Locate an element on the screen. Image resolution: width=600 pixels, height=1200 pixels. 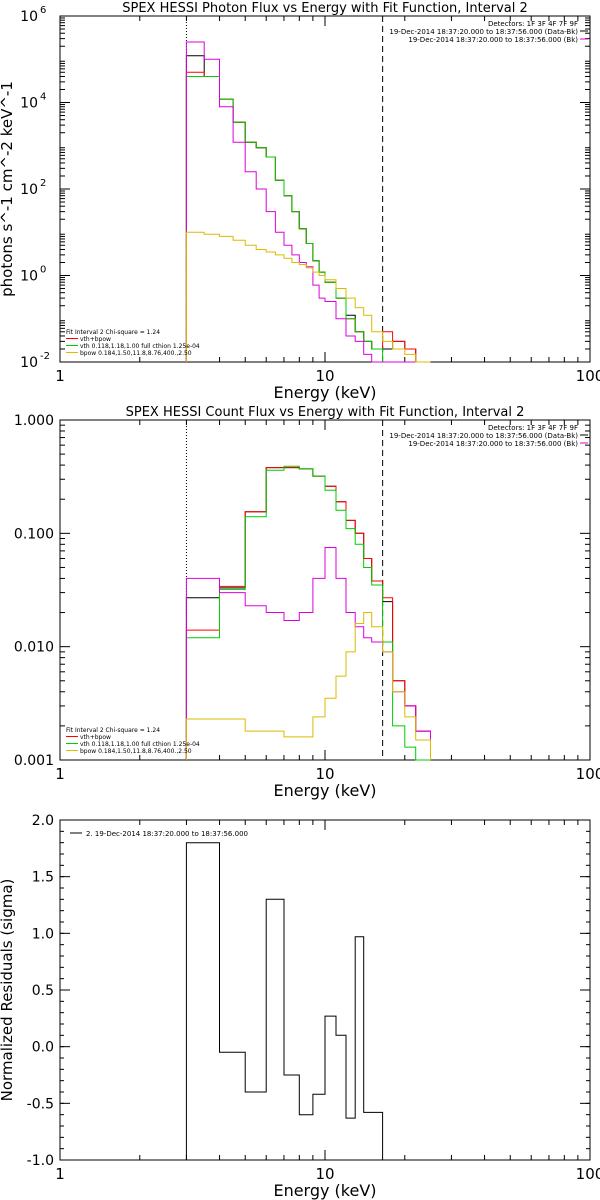
y-tick-label: -0.5 is located at coordinates (40, 1104).